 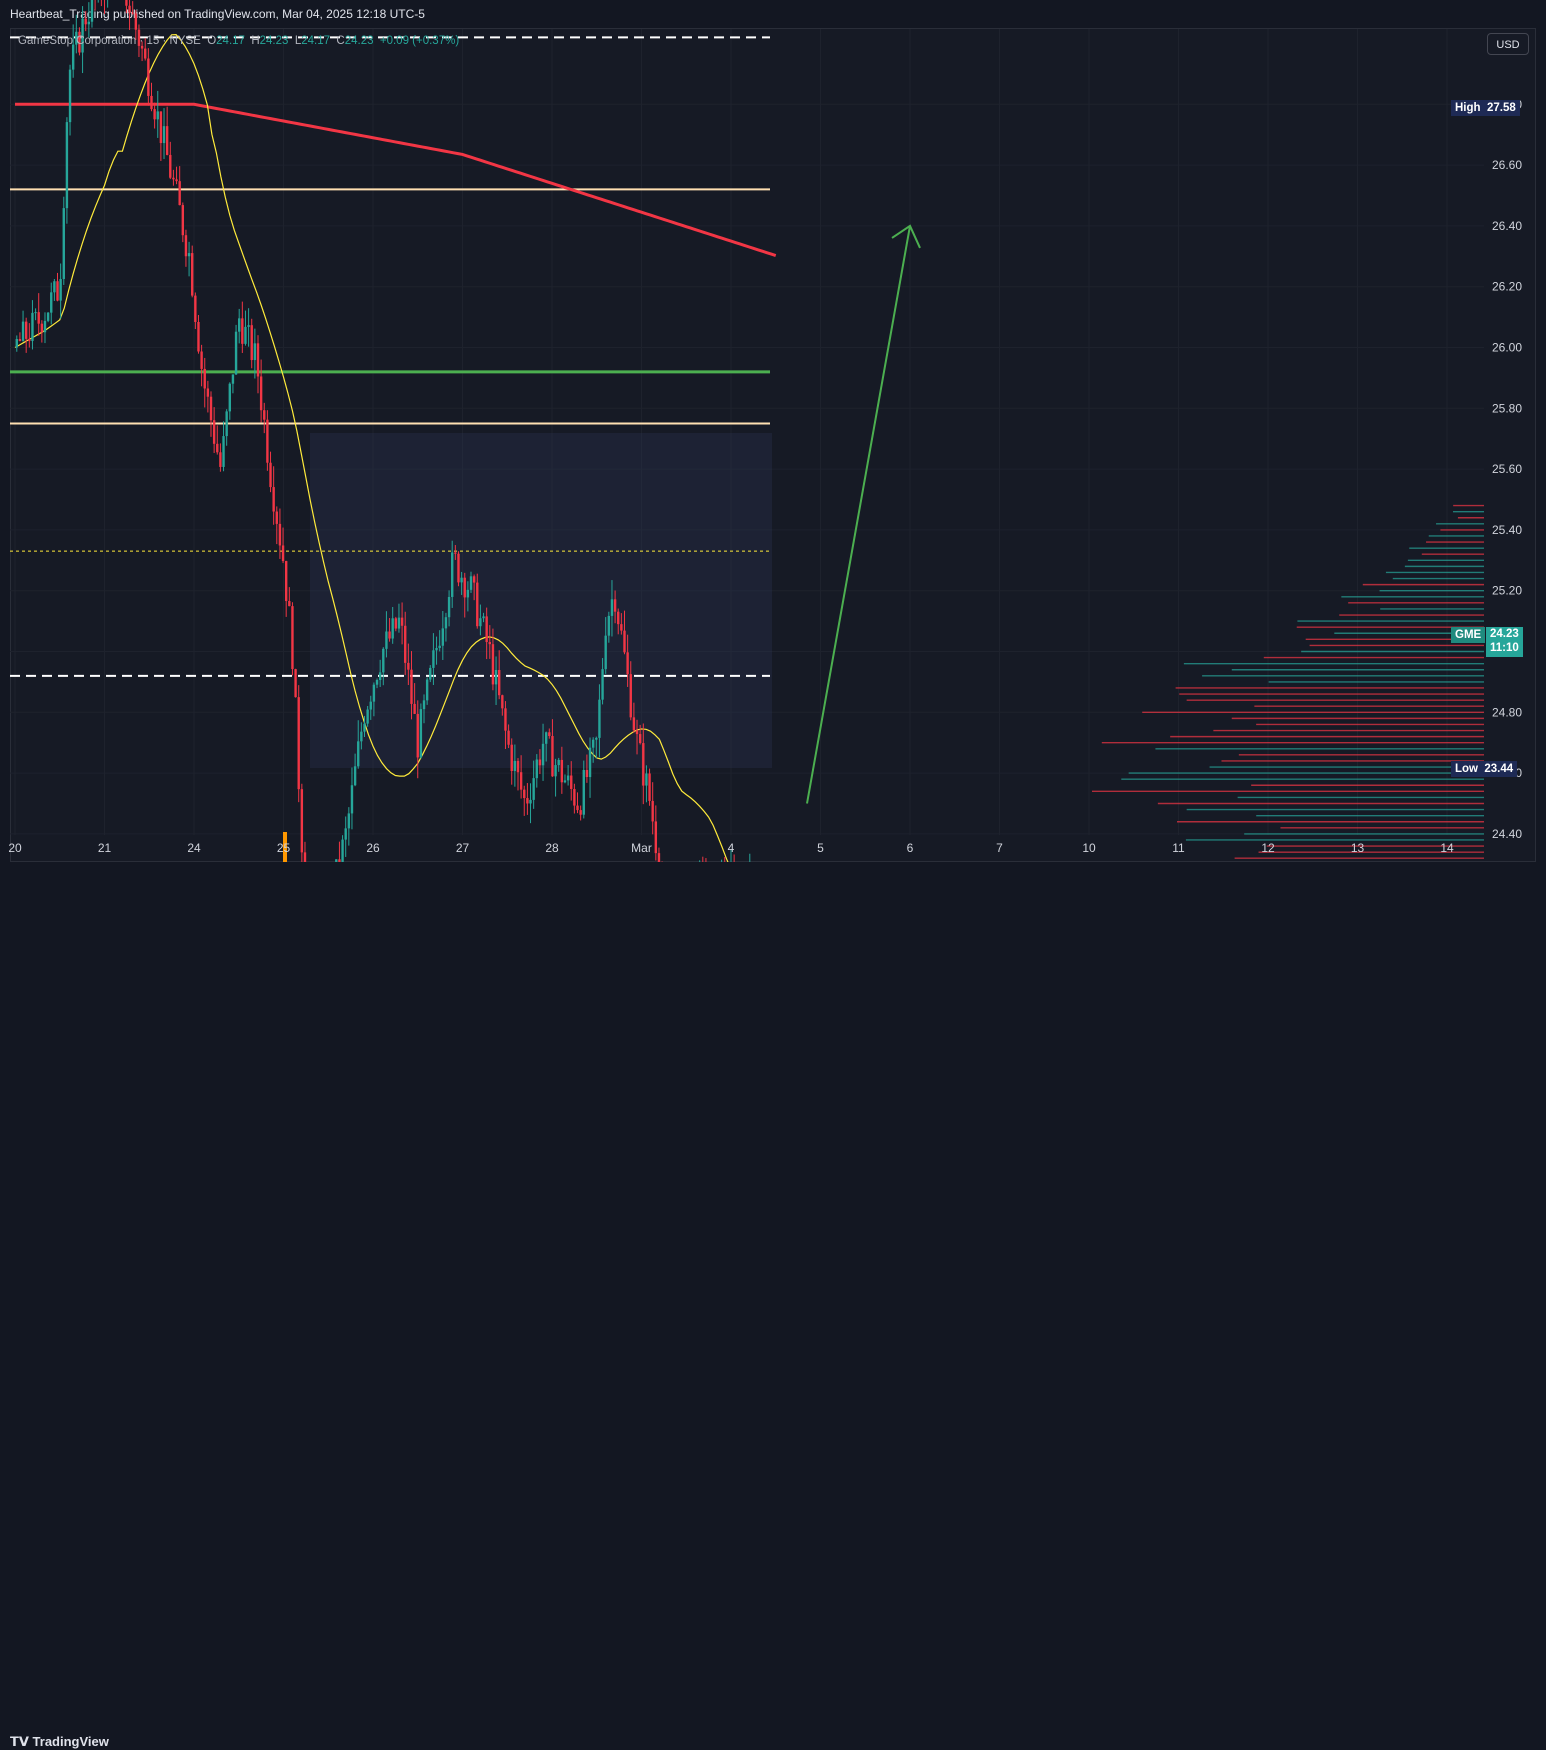 What do you see at coordinates (211, 41) in the screenshot?
I see `legend-o-label: O` at bounding box center [211, 41].